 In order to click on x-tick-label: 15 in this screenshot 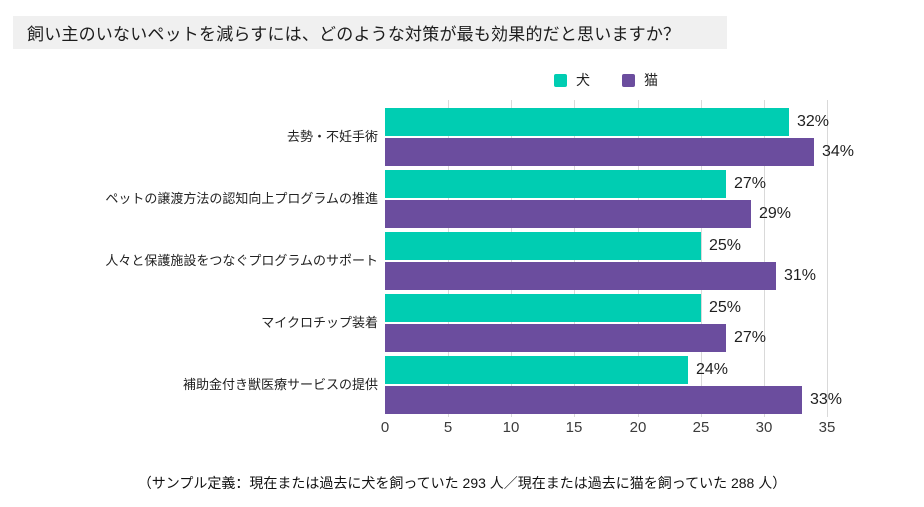, I will do `click(574, 427)`.